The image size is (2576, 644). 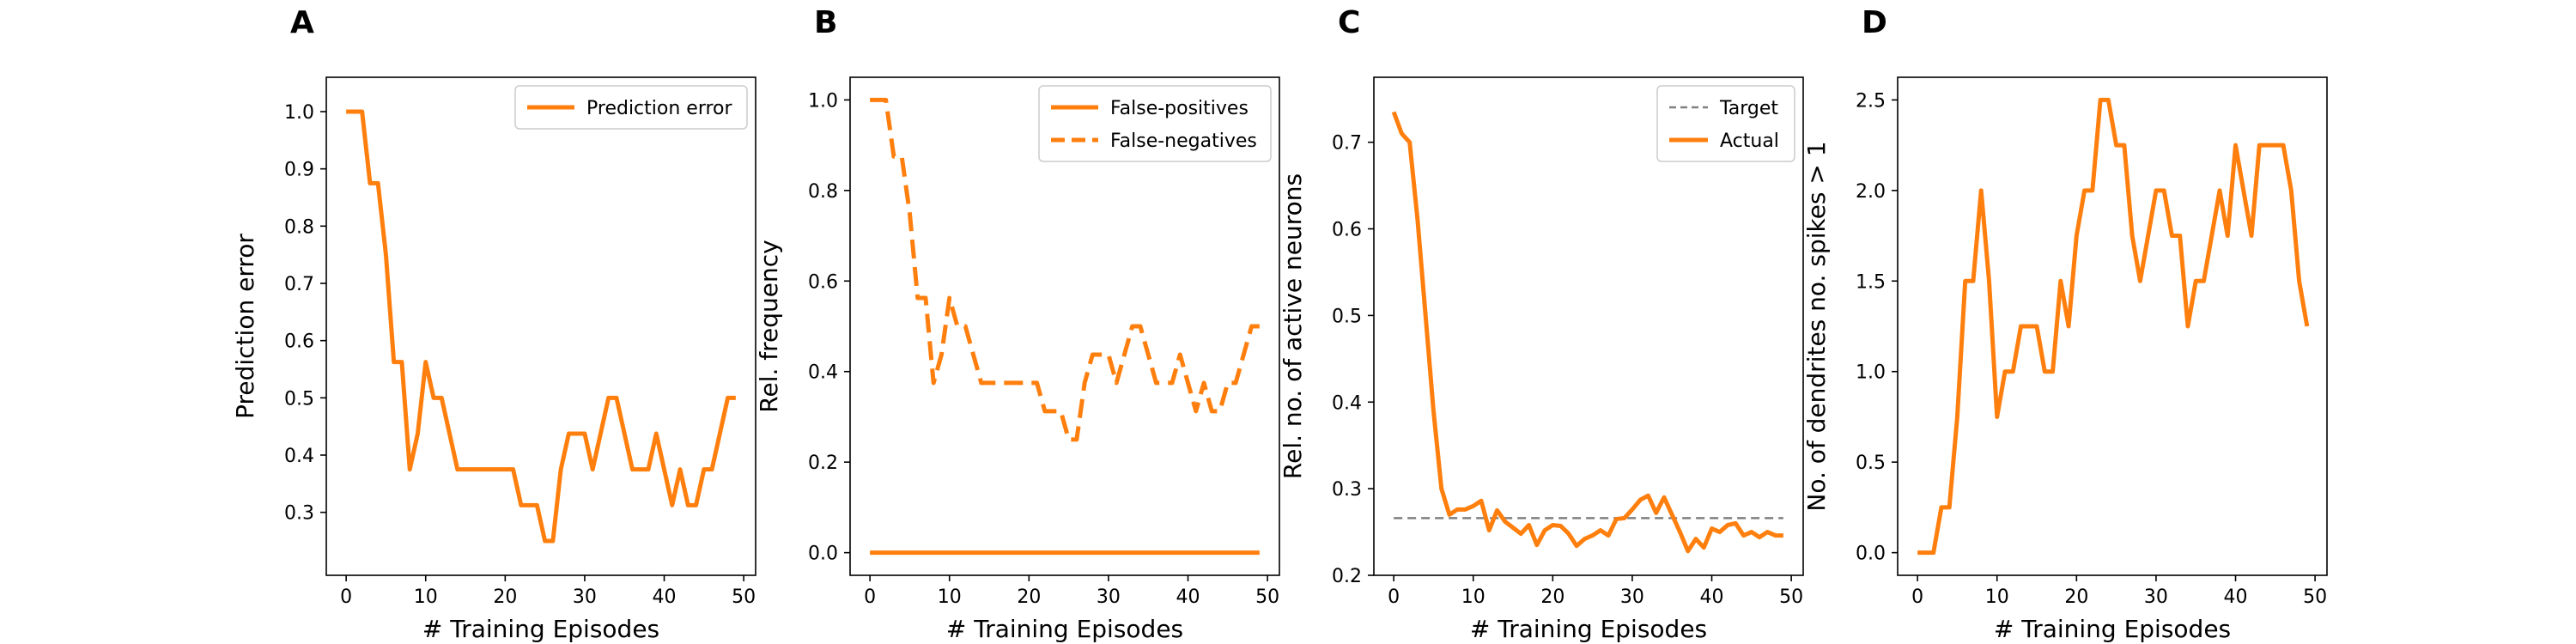 I want to click on panel-b-series-false-negatives, so click(x=1065, y=269).